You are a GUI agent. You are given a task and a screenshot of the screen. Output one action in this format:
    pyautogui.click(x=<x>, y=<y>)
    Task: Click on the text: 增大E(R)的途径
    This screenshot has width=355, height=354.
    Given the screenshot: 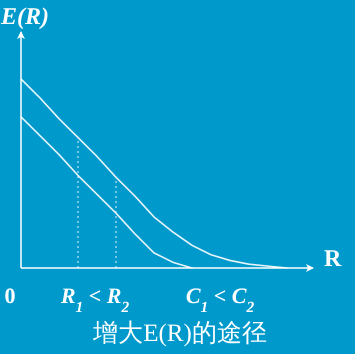 What is the action you would take?
    pyautogui.click(x=179, y=333)
    